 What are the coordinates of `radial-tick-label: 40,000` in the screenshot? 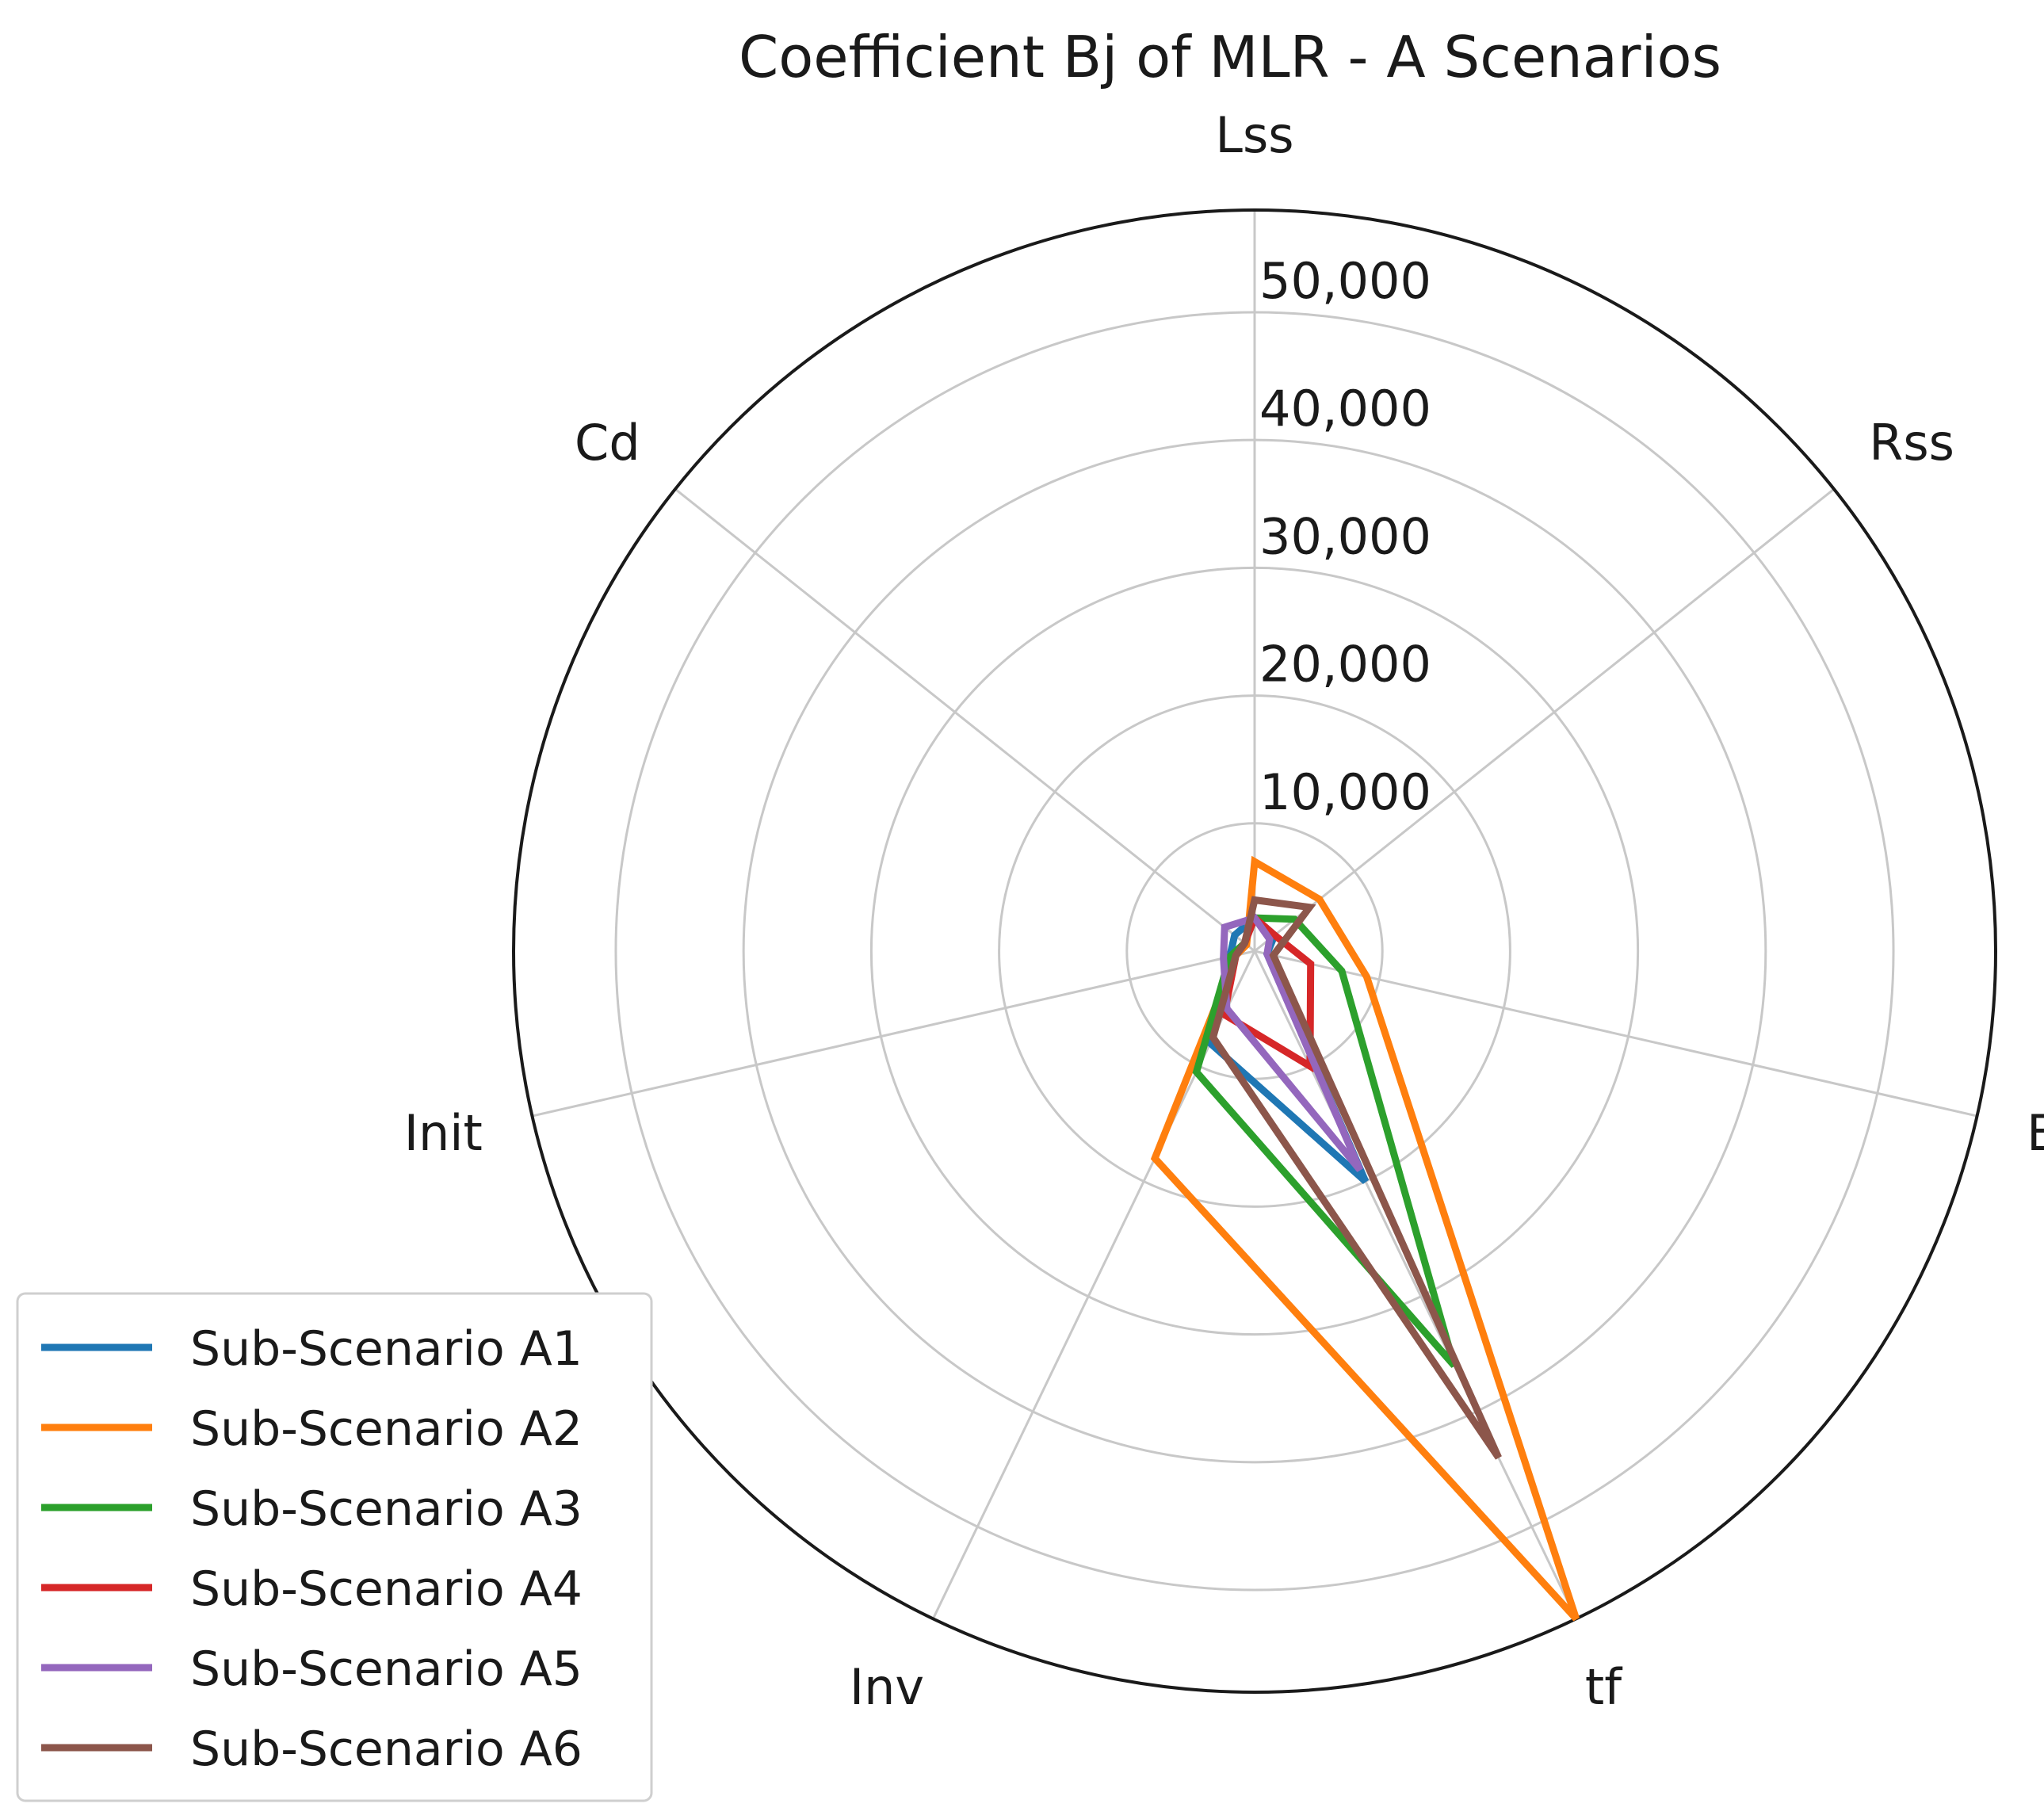 It's located at (1345, 409).